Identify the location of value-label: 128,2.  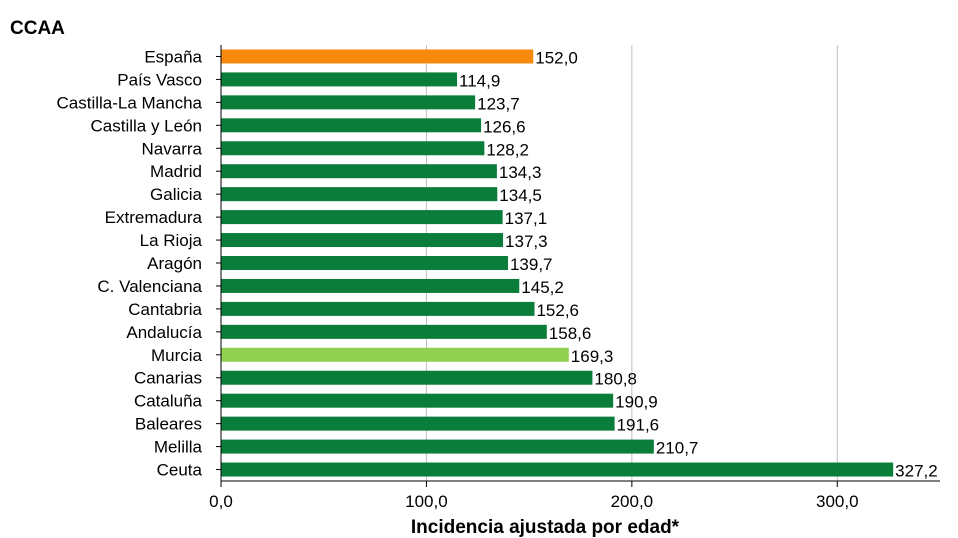
(507, 149).